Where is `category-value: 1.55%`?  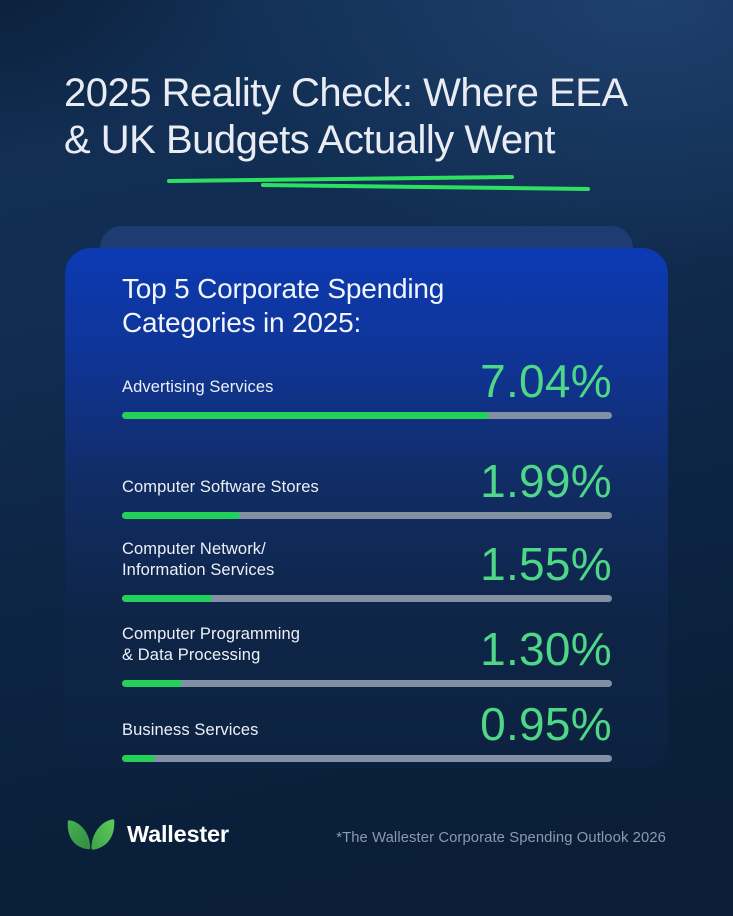
category-value: 1.55% is located at coordinates (546, 564).